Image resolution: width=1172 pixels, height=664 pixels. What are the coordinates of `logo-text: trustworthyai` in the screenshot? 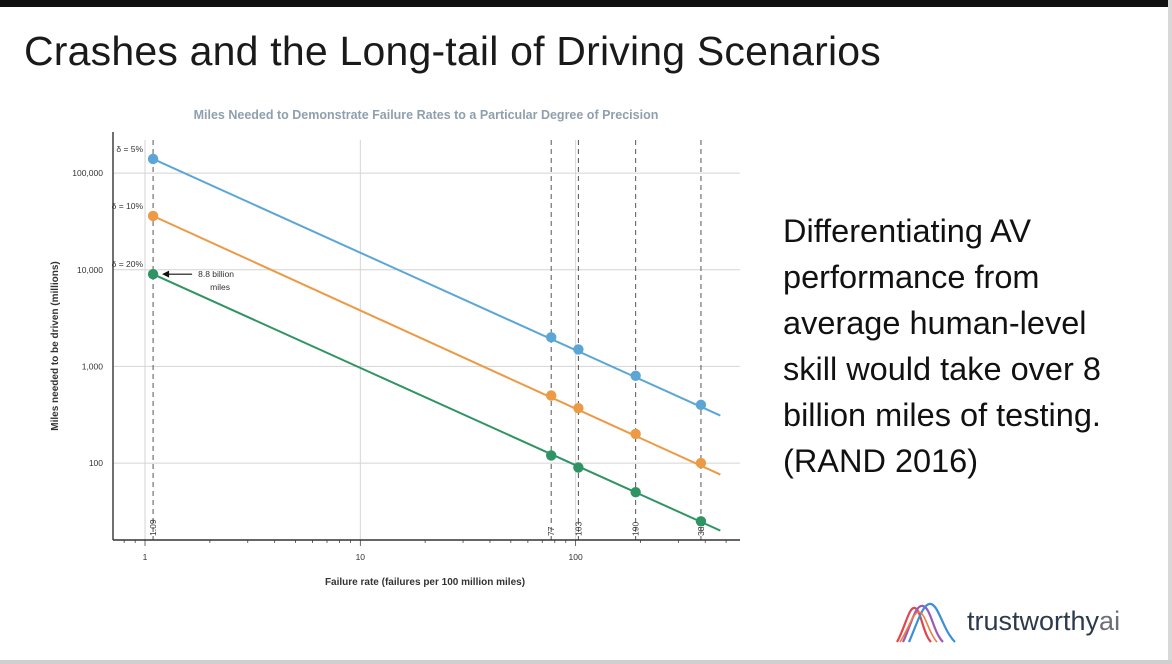 It's located at (1043, 621).